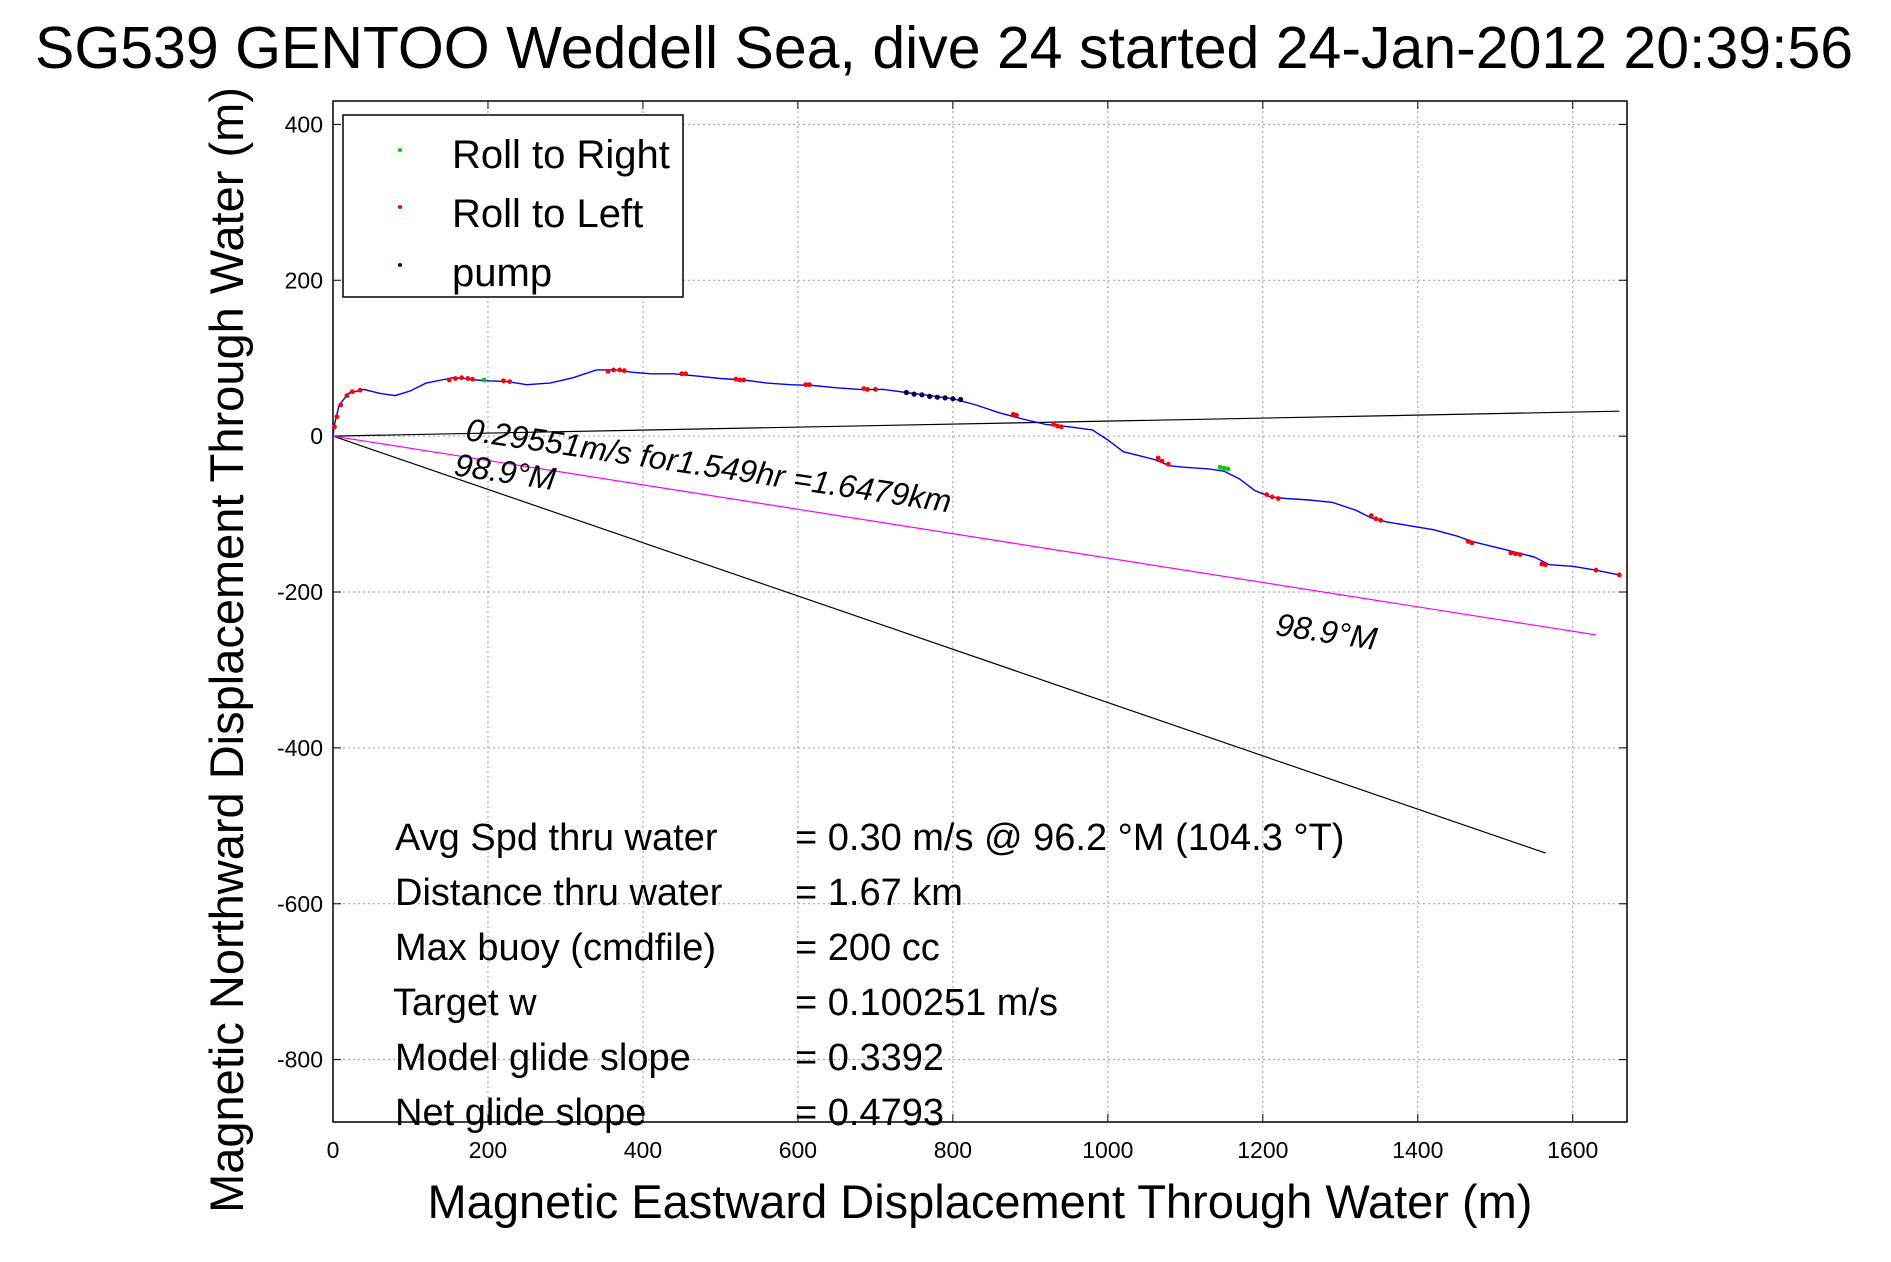 The height and width of the screenshot is (1262, 1891). Describe the element at coordinates (869, 1058) in the screenshot. I see `stat-value: = 0.3392` at that location.